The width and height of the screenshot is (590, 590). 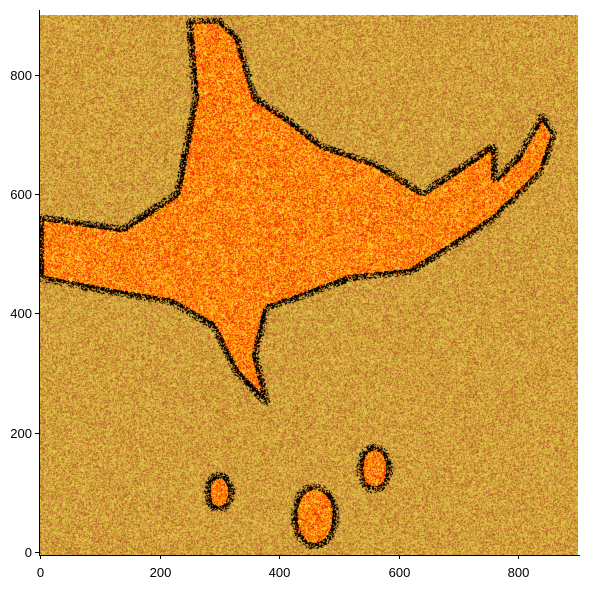 I want to click on x-tick-label: 400, so click(x=280, y=572).